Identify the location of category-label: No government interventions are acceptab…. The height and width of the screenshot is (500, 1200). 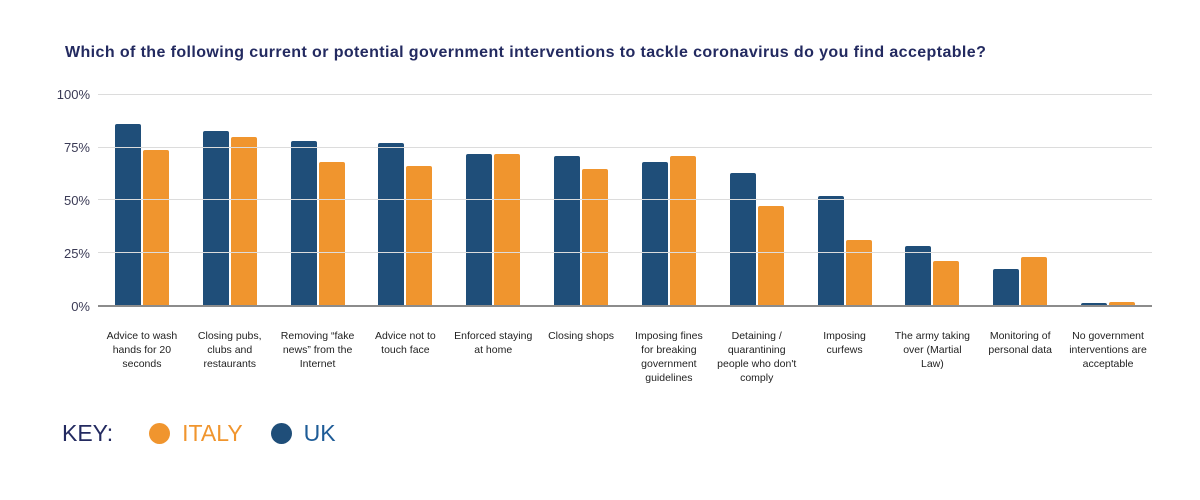
(1108, 350).